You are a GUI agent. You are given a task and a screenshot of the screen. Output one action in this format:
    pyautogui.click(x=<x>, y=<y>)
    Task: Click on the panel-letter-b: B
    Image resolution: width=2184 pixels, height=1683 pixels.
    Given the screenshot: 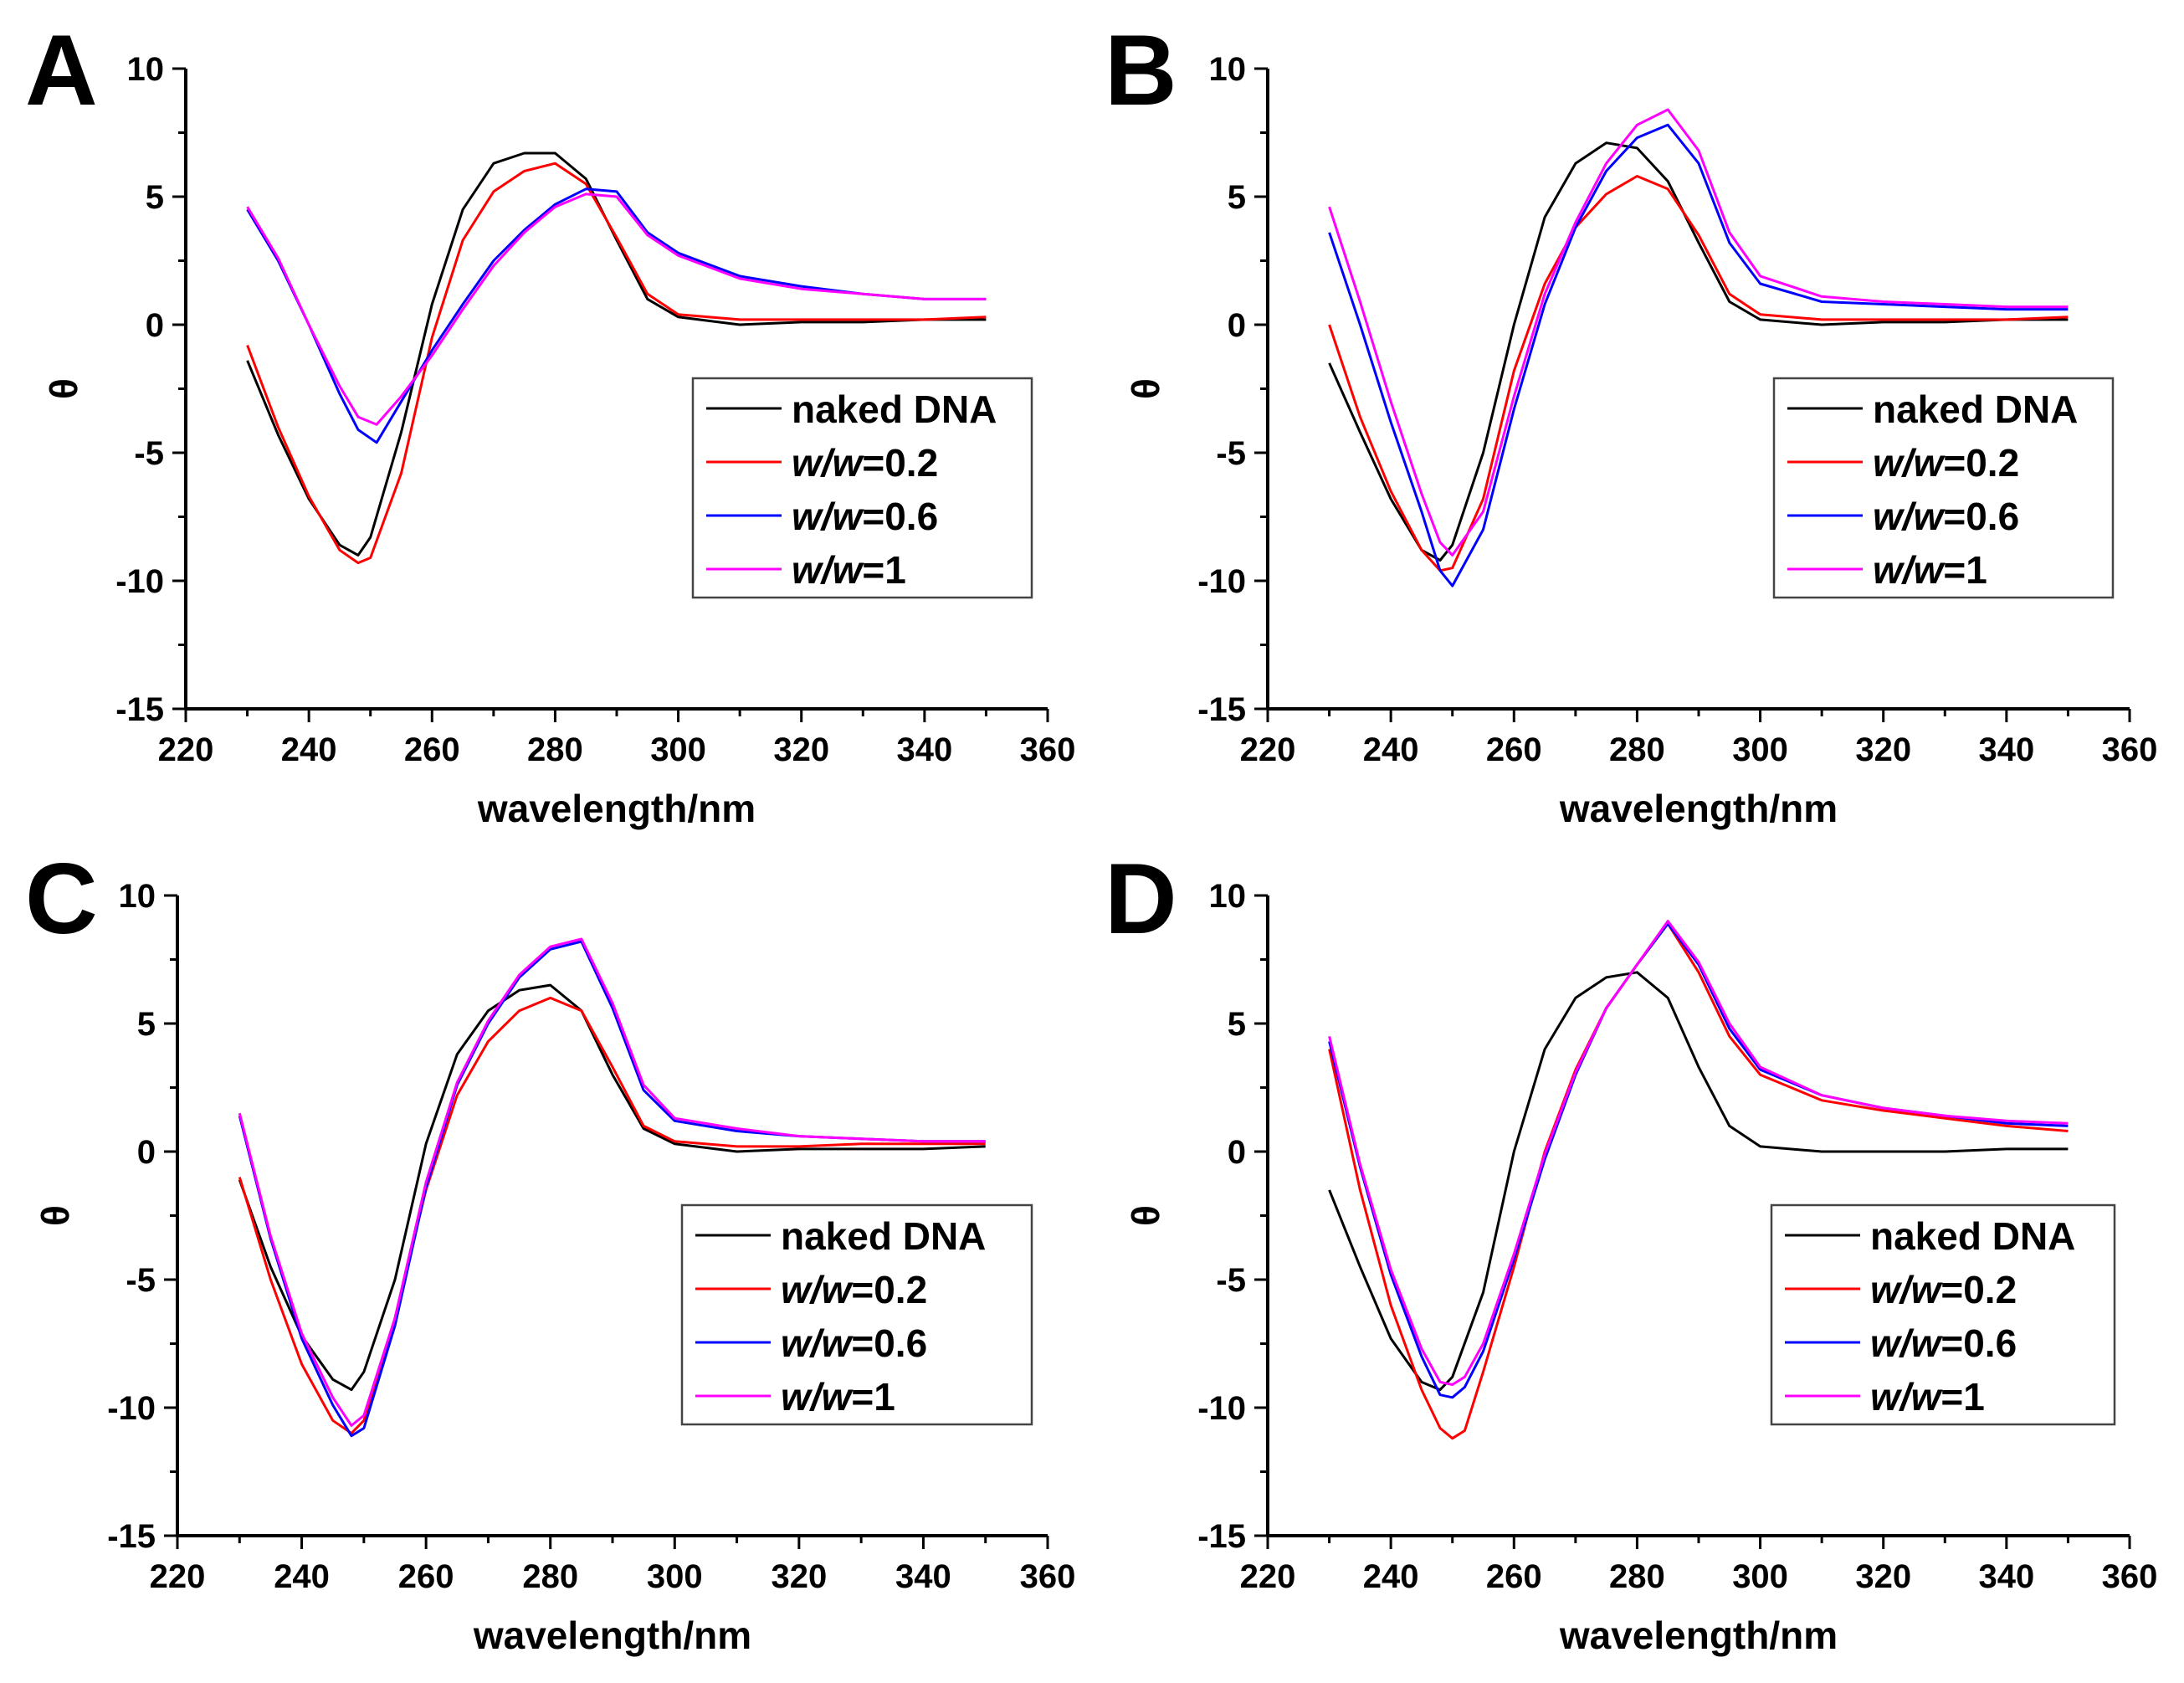 What is the action you would take?
    pyautogui.click(x=1141, y=70)
    